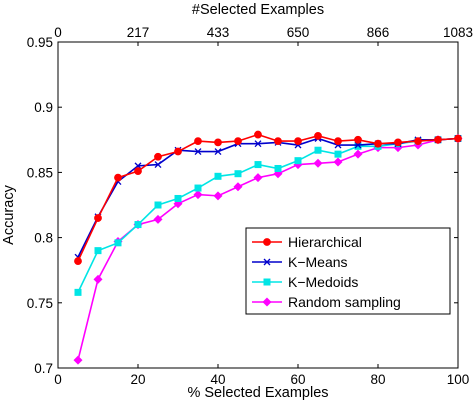 The width and height of the screenshot is (474, 402). What do you see at coordinates (43, 368) in the screenshot?
I see `y-tick-label: 0.7` at bounding box center [43, 368].